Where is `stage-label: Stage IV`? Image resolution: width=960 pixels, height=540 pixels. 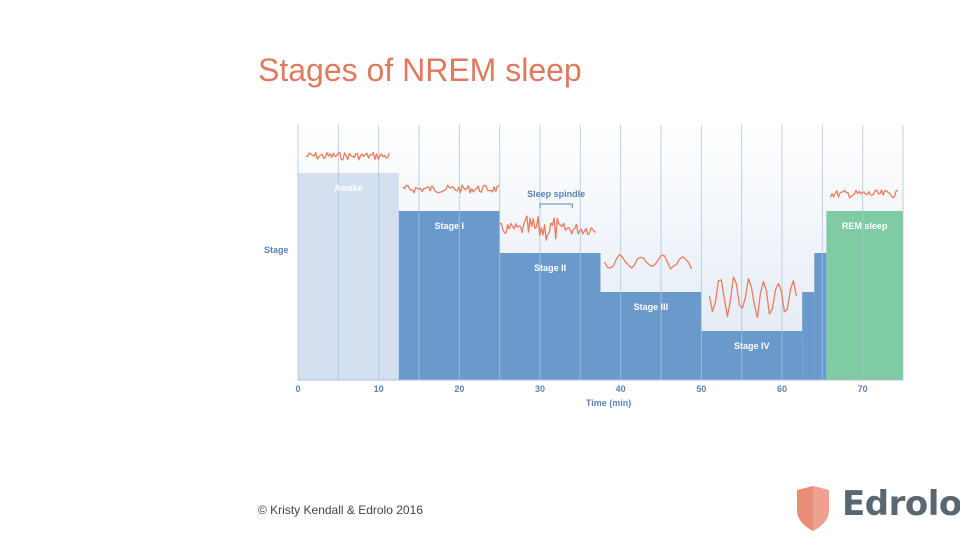
stage-label: Stage IV is located at coordinates (752, 346).